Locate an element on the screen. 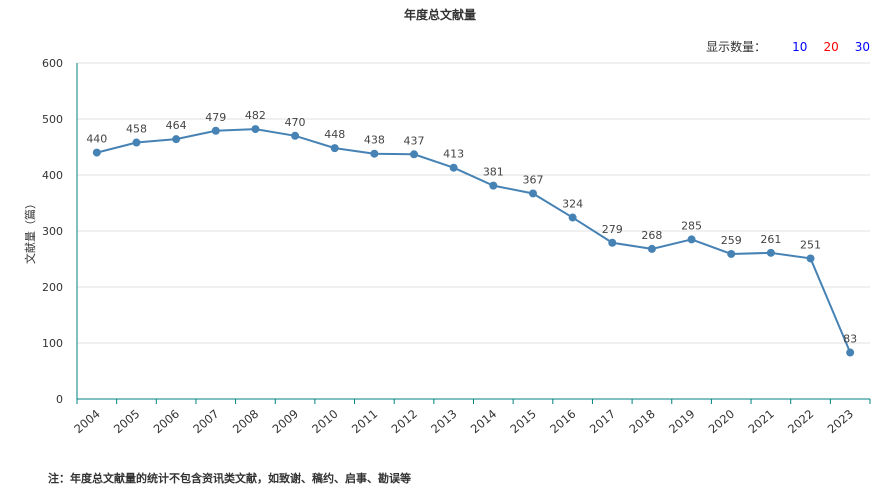  x-tick-label: 2017 is located at coordinates (602, 422).